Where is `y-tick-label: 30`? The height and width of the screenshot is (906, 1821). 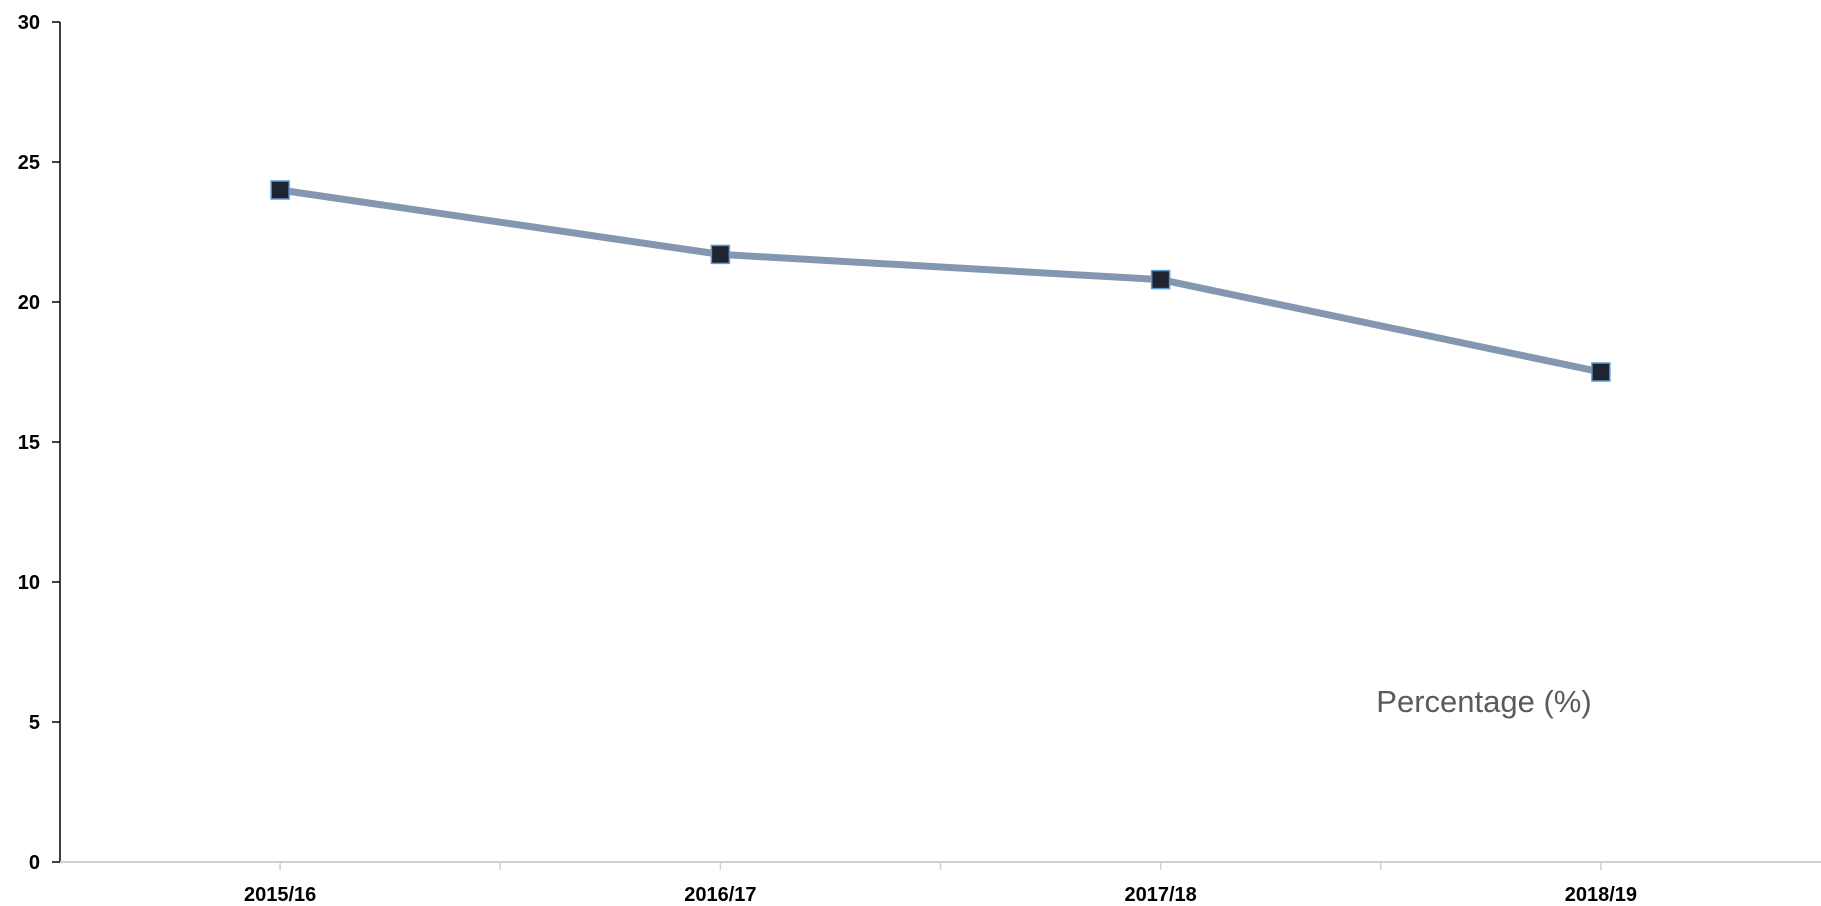 y-tick-label: 30 is located at coordinates (29, 23).